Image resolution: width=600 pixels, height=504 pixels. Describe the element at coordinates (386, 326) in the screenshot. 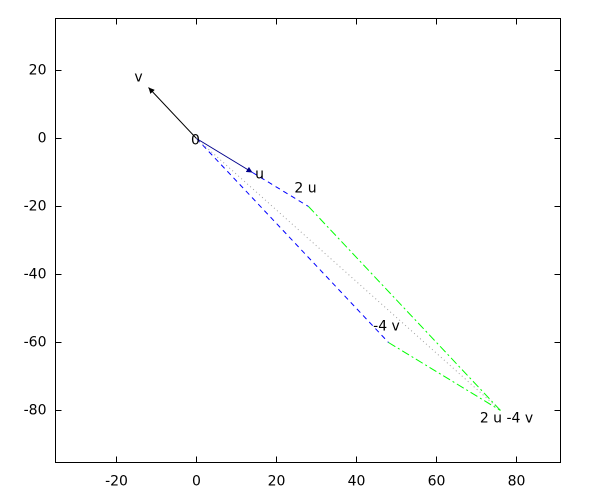

I see `point-label: -4 v` at that location.